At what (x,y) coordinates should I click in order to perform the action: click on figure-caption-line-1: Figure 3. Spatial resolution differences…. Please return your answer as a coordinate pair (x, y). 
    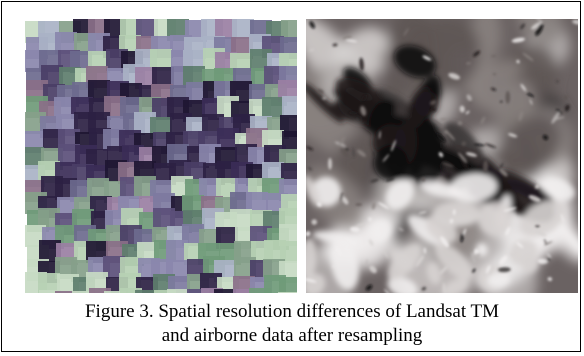
    Looking at the image, I should click on (292, 311).